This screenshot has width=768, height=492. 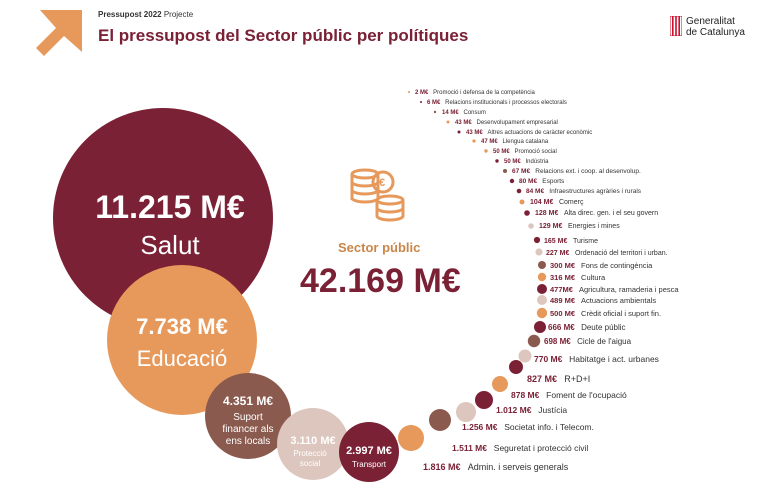 I want to click on list-item: 1.511 M€ Seguretat i protecció civil, so click(x=520, y=448).